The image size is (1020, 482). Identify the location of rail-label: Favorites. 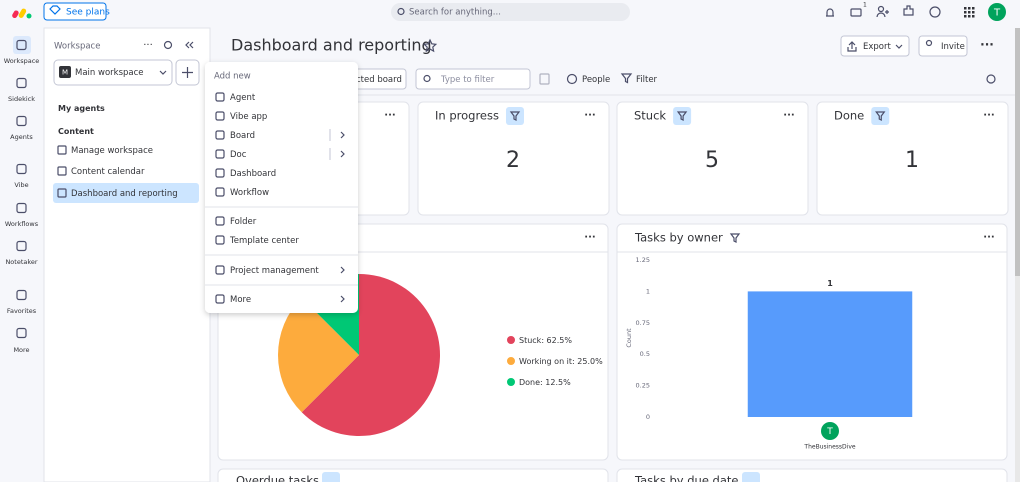
(22, 311).